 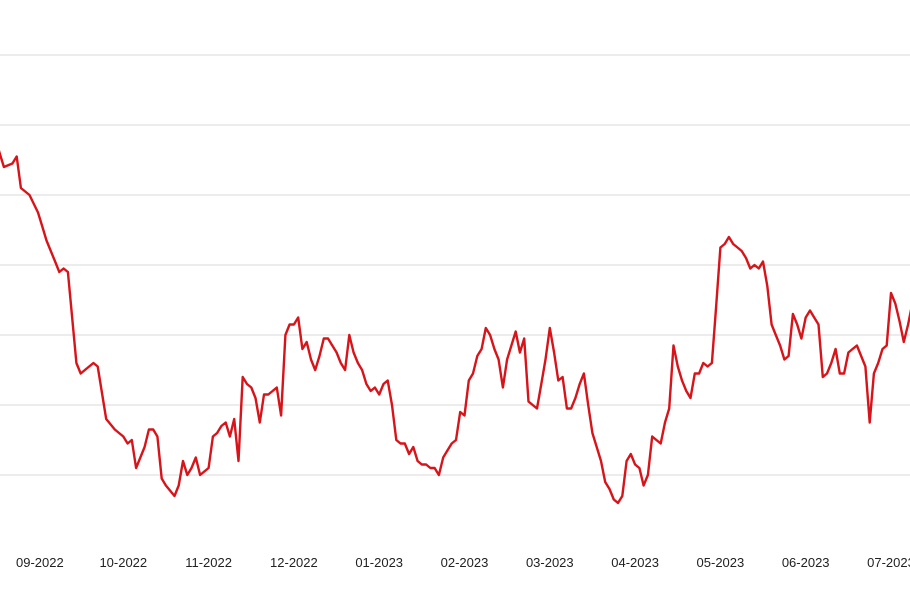 I want to click on x-tick-label: 12-2022, so click(x=294, y=562).